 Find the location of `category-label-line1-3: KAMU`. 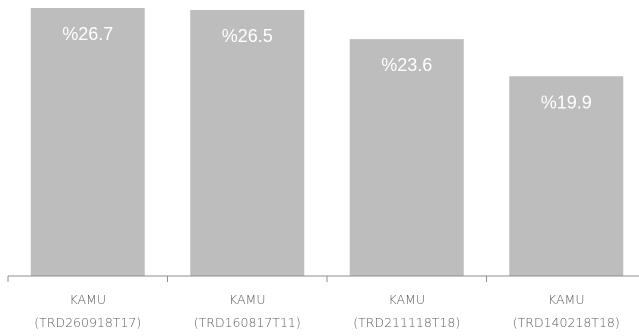

category-label-line1-3: KAMU is located at coordinates (407, 299).